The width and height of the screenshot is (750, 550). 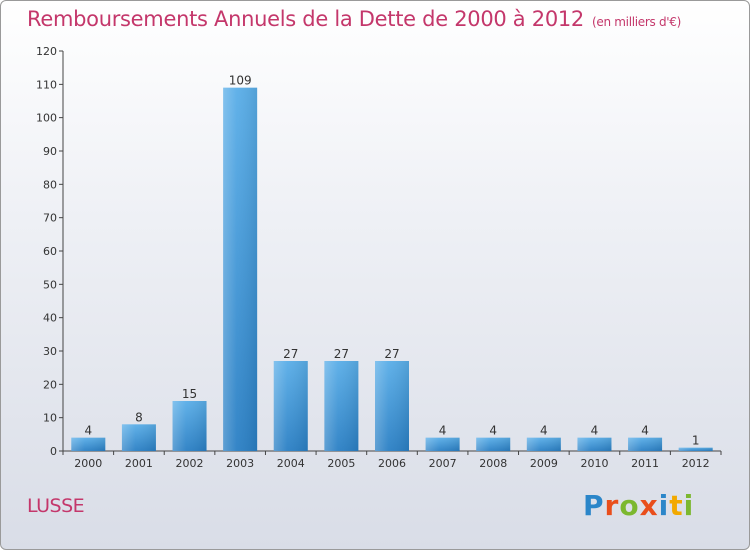 I want to click on data-label: 109, so click(x=240, y=81).